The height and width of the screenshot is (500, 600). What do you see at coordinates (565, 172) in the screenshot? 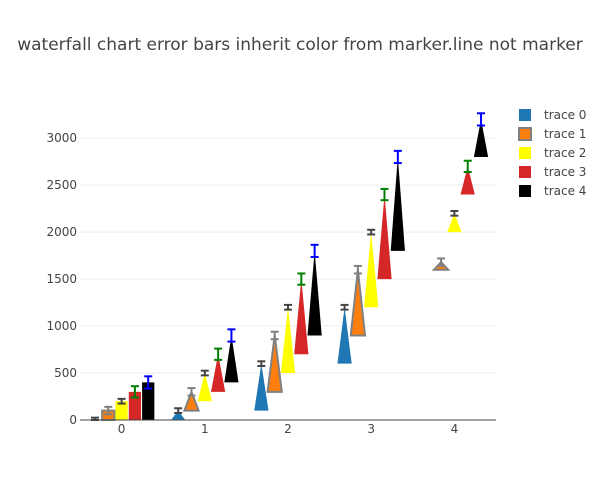
I see `legend-label: trace 3` at bounding box center [565, 172].